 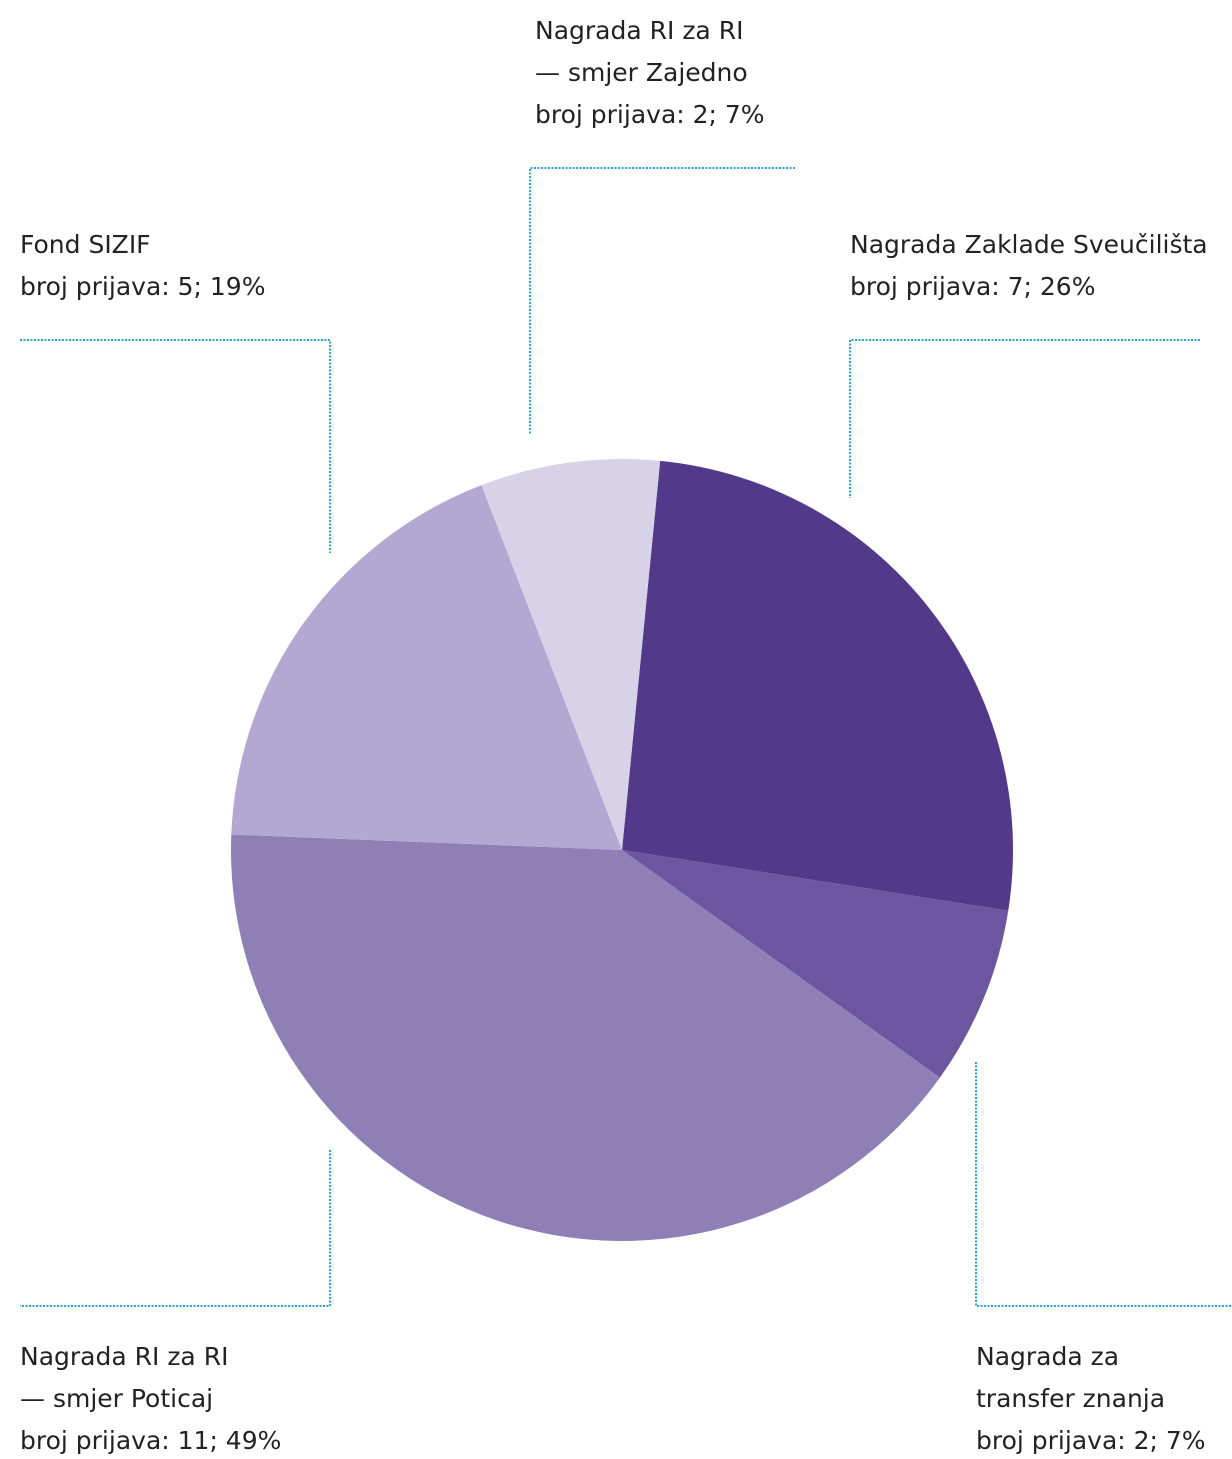 What do you see at coordinates (1070, 1398) in the screenshot?
I see `slice-label: transfer znanja` at bounding box center [1070, 1398].